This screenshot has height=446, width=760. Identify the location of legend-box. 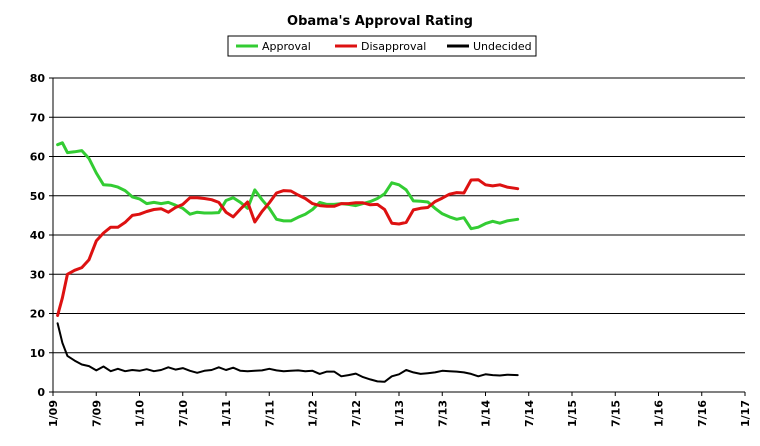
(382, 46).